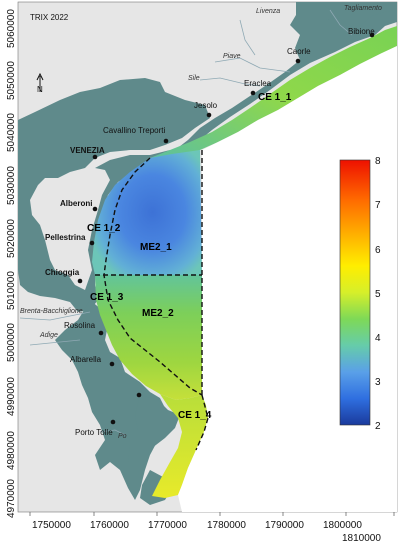 The height and width of the screenshot is (543, 400). I want to click on svg-text: 1790000, so click(284, 525).